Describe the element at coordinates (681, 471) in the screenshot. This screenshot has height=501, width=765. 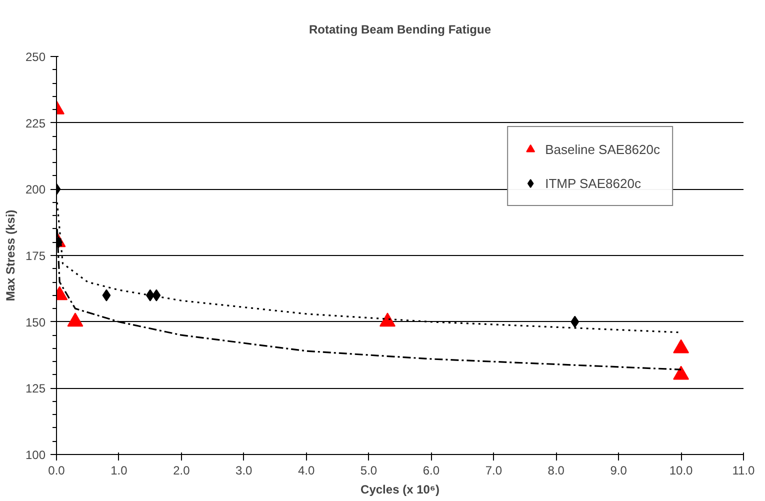
I see `x-tick-label: 10.0` at that location.